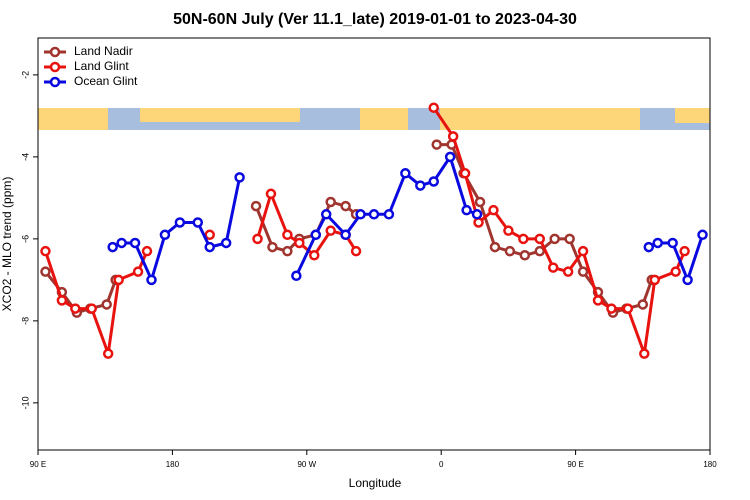 The width and height of the screenshot is (750, 500). I want to click on y-tick-label: -10, so click(25, 402).